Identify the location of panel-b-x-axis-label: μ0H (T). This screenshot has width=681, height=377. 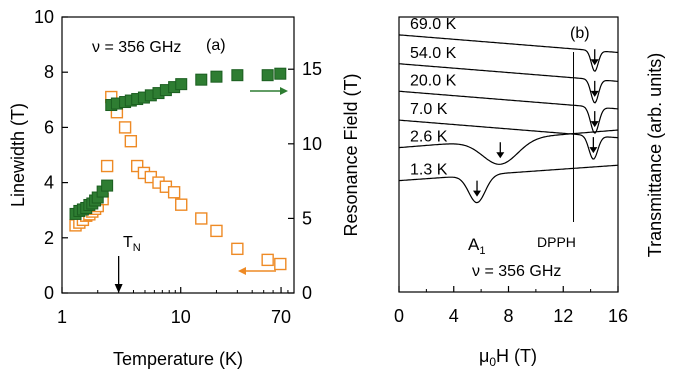
(508, 357).